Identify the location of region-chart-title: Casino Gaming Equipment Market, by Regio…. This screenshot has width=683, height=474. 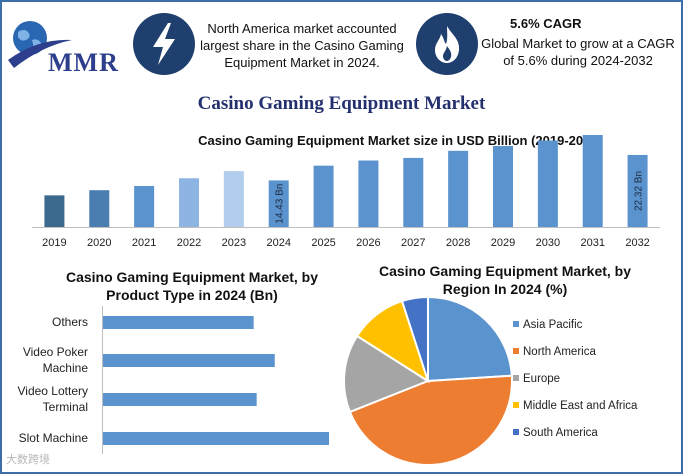
(505, 280).